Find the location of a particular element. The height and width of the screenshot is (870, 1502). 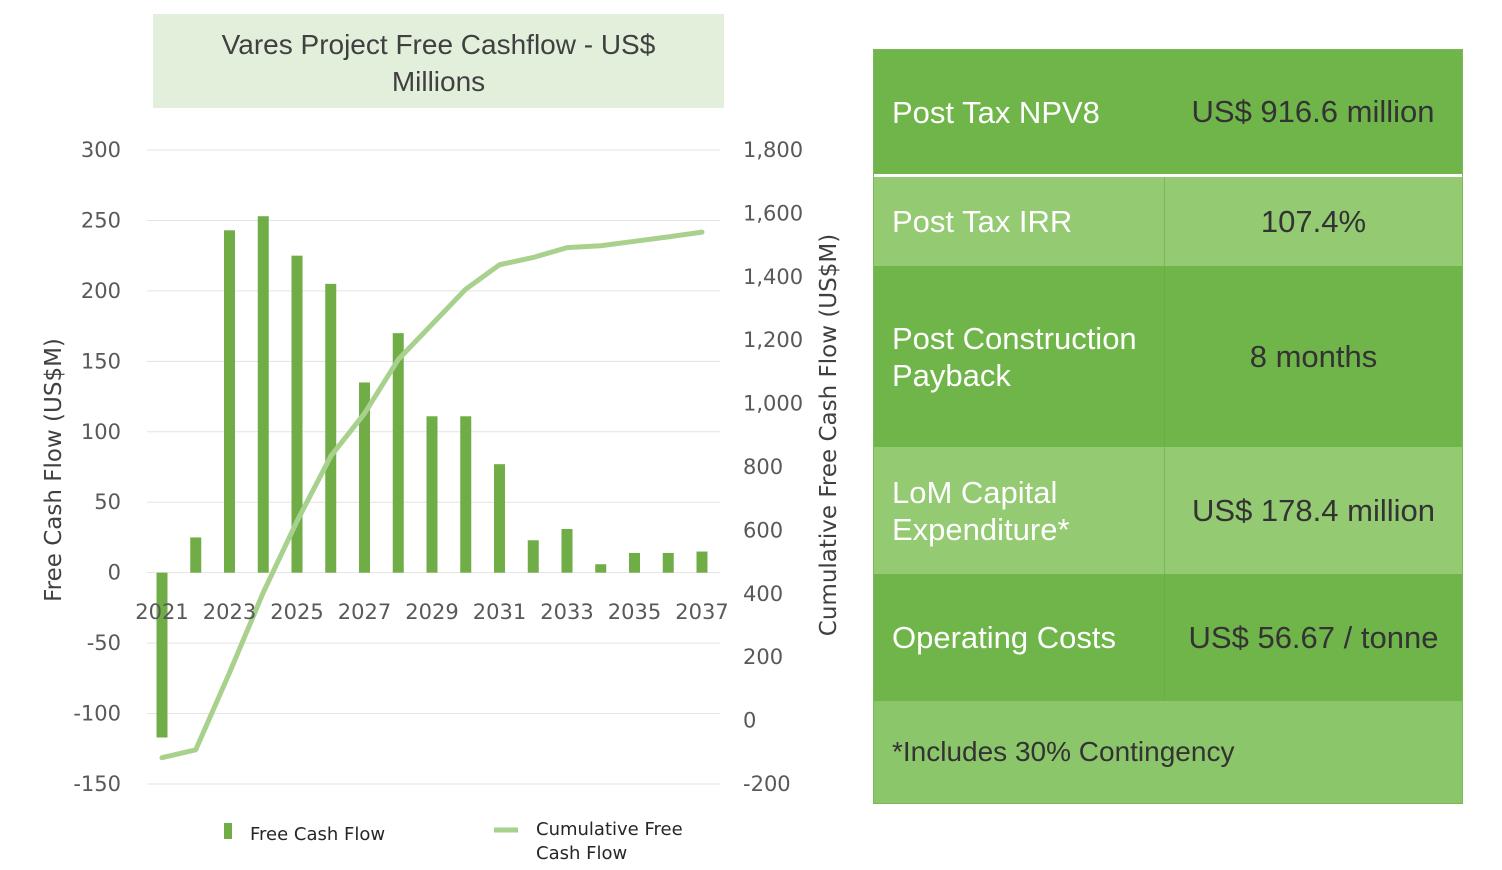

right-tick-label: 1,600 is located at coordinates (773, 213).